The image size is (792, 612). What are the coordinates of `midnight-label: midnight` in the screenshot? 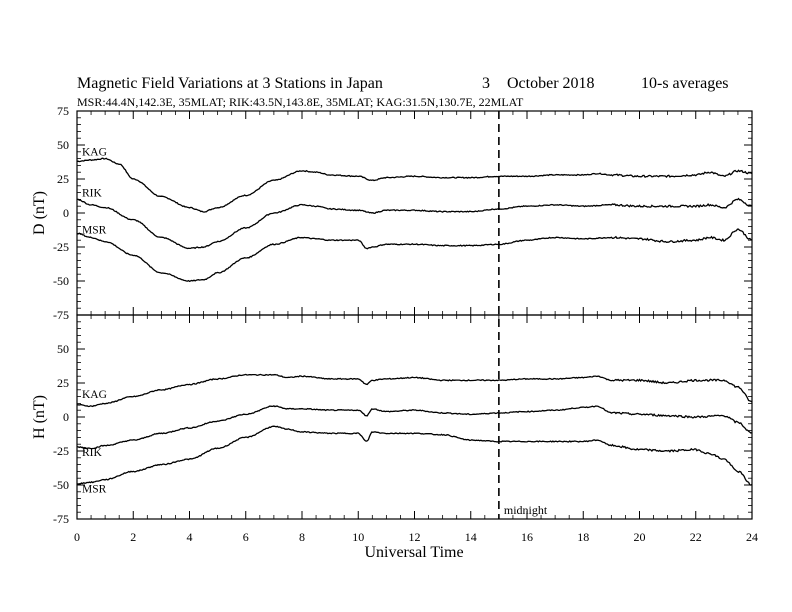 It's located at (526, 510).